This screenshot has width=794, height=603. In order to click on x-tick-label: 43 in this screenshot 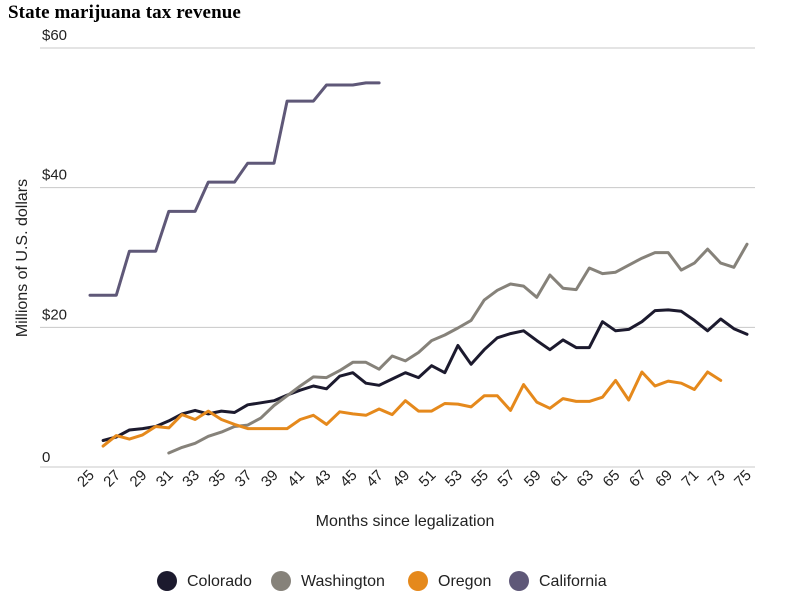, I will do `click(323, 479)`.